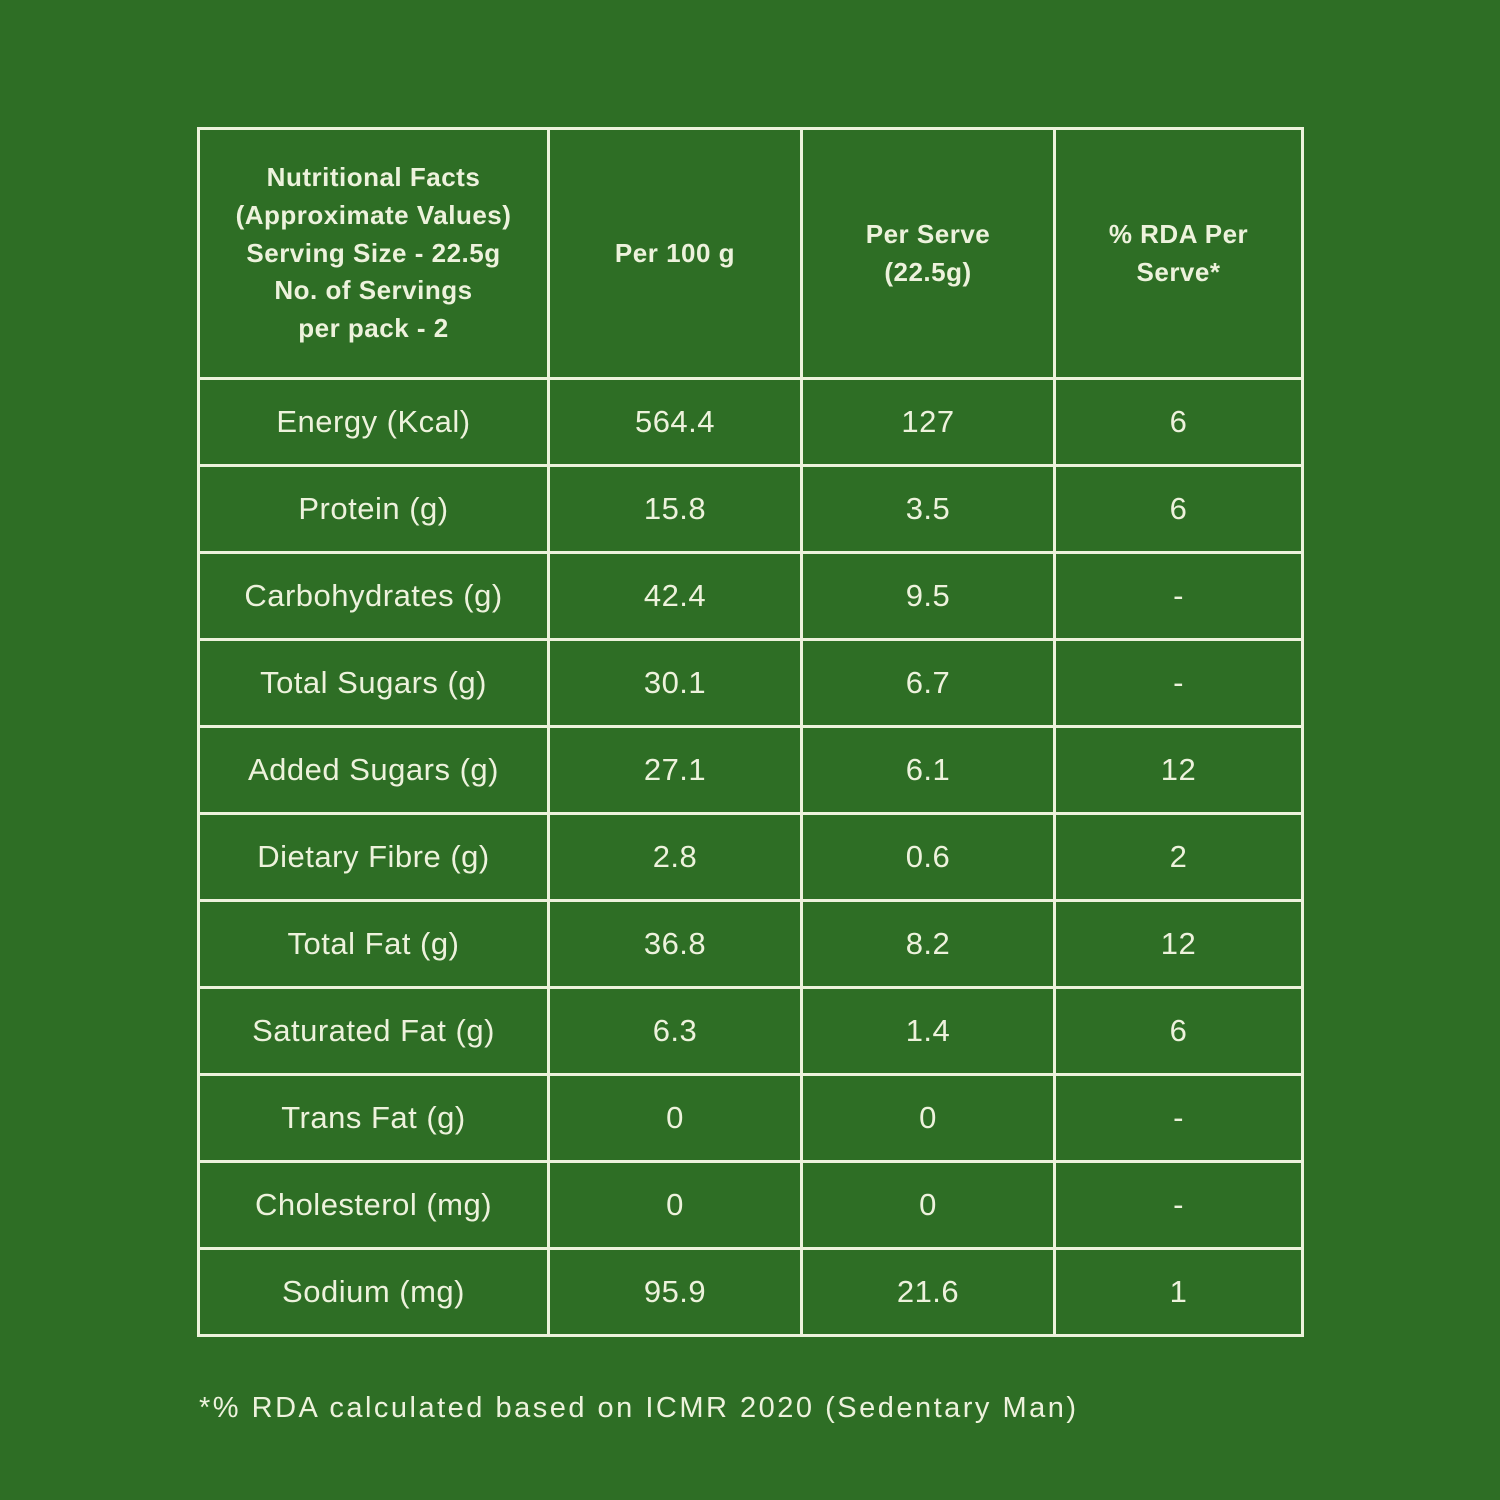  Describe the element at coordinates (373, 683) in the screenshot. I see `row-label: Total Sugars (g)` at that location.